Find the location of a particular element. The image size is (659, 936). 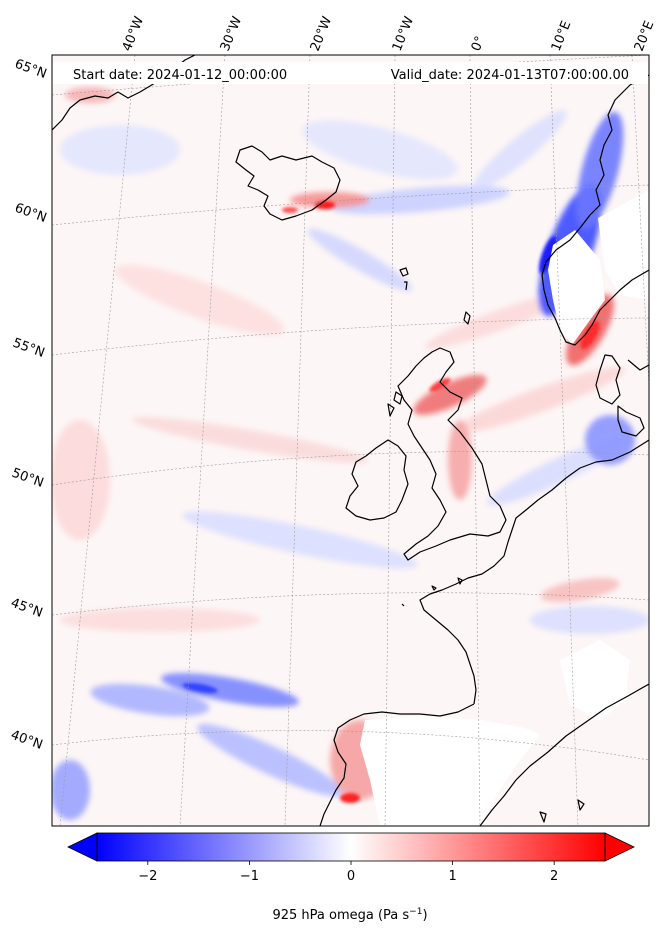

ireland-coast is located at coordinates (377, 480).